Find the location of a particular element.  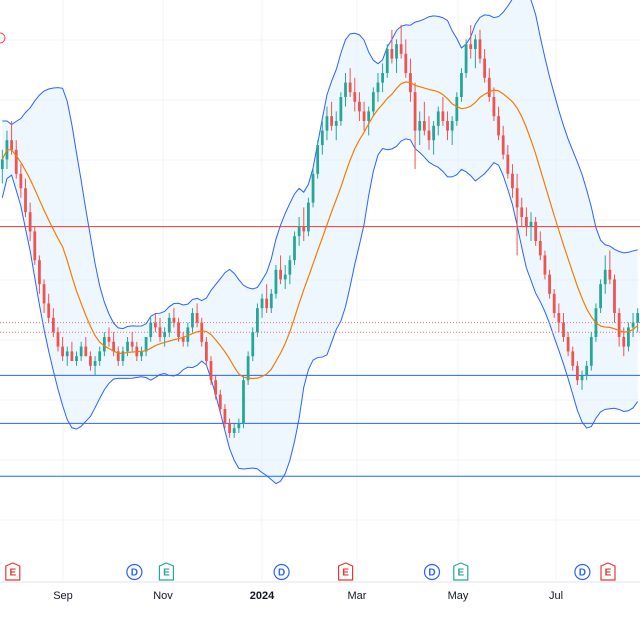

event-badge-label: D is located at coordinates (134, 573).